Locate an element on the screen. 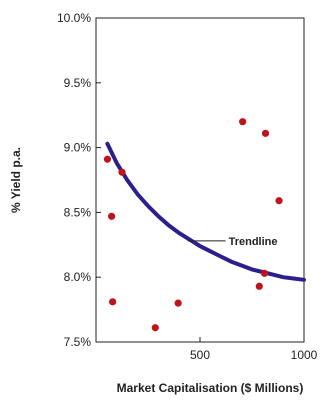 This screenshot has height=401, width=331. x-axis-ticks: 500 1000 is located at coordinates (254, 349).